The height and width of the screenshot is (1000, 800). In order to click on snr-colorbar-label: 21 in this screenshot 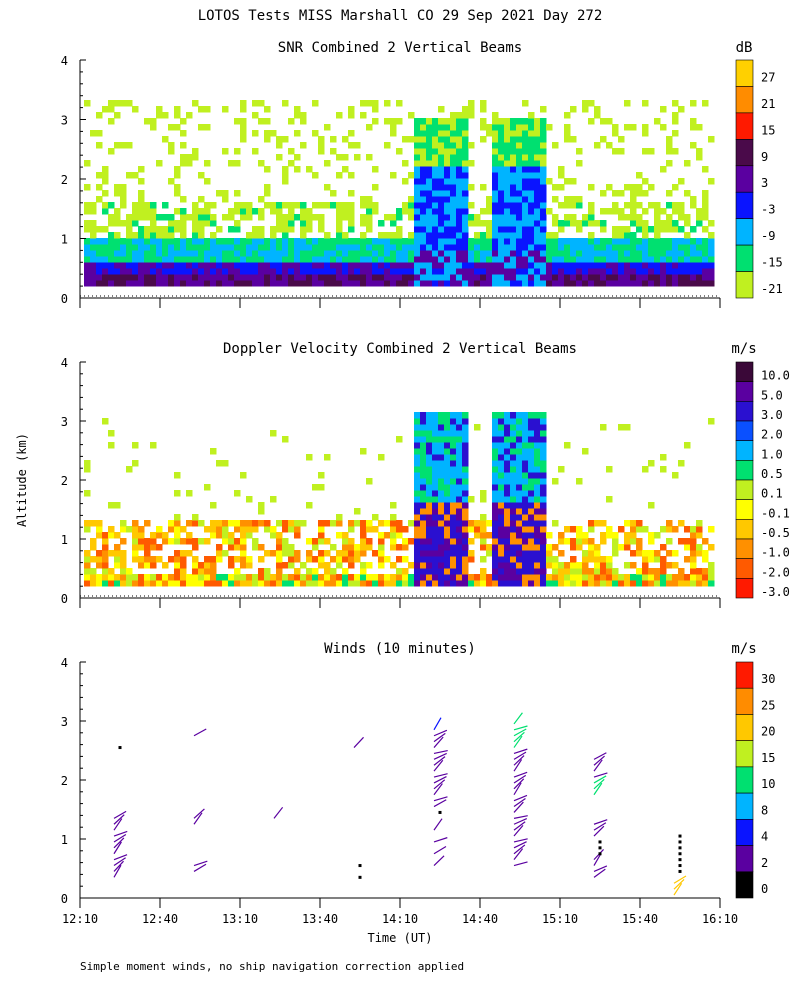, I will do `click(768, 104)`.